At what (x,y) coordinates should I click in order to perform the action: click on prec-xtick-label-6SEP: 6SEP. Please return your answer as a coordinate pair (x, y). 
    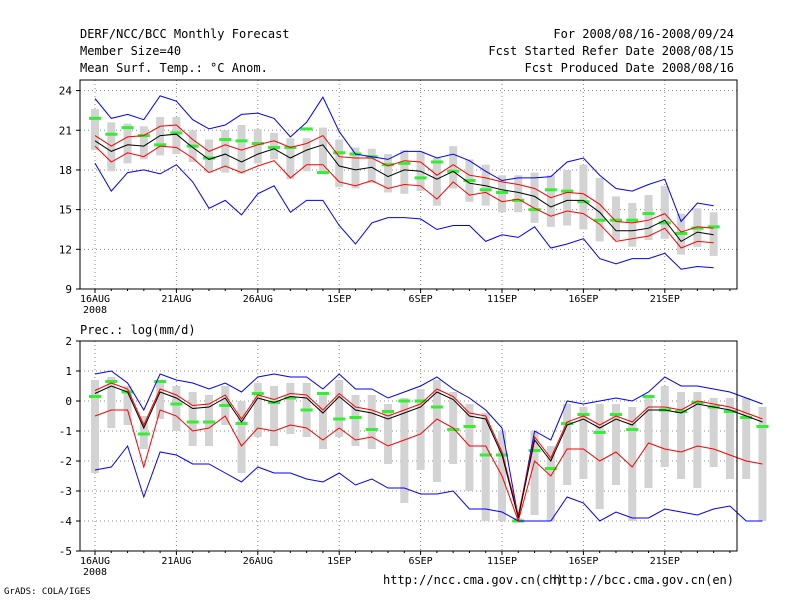
    Looking at the image, I should click on (421, 561).